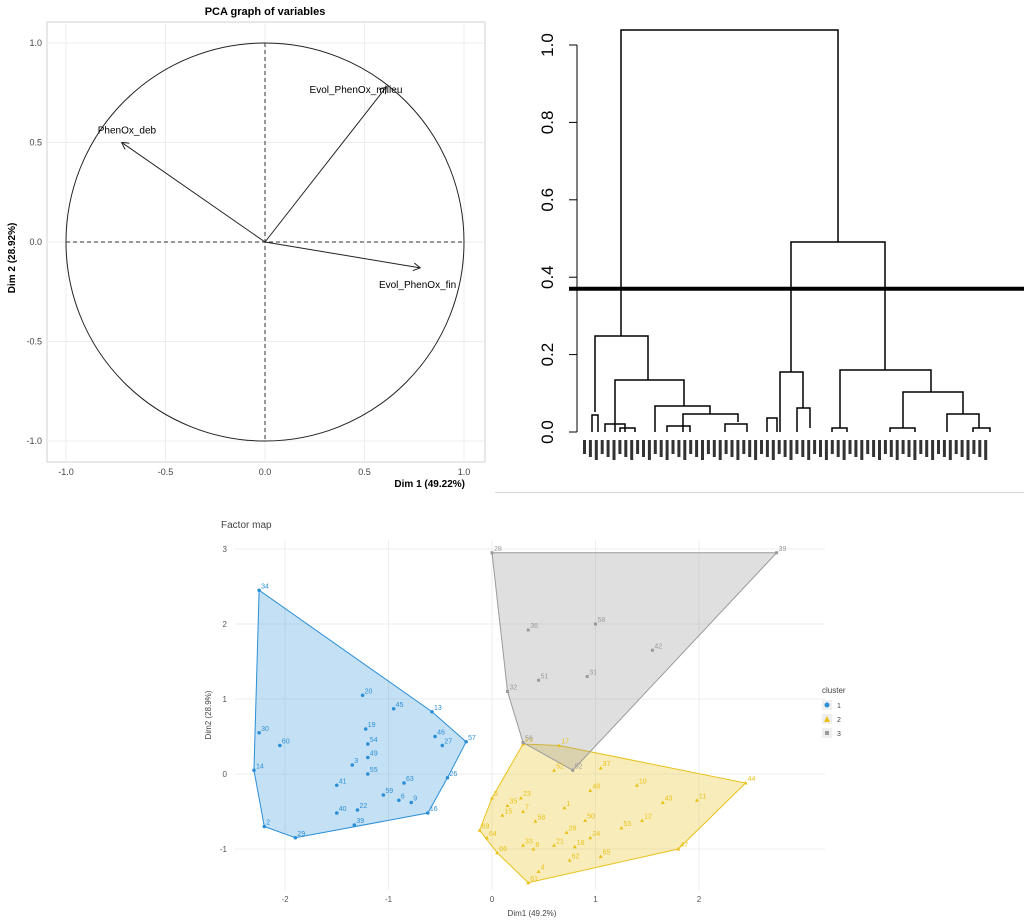 Image resolution: width=1024 pixels, height=922 pixels. Describe the element at coordinates (492, 899) in the screenshot. I see `factor-x-tick-label: 0` at that location.